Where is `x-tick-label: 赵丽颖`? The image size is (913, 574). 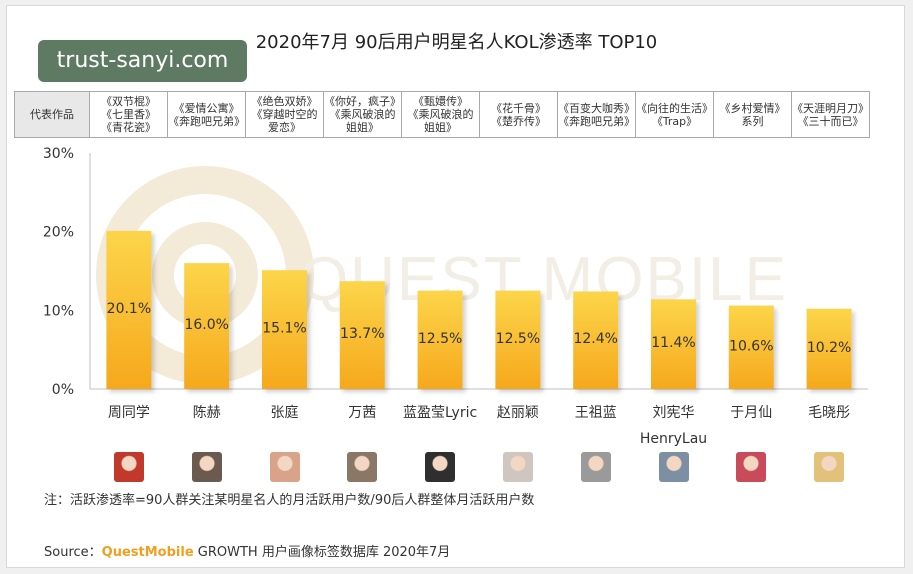
x-tick-label: 赵丽颖 is located at coordinates (518, 413).